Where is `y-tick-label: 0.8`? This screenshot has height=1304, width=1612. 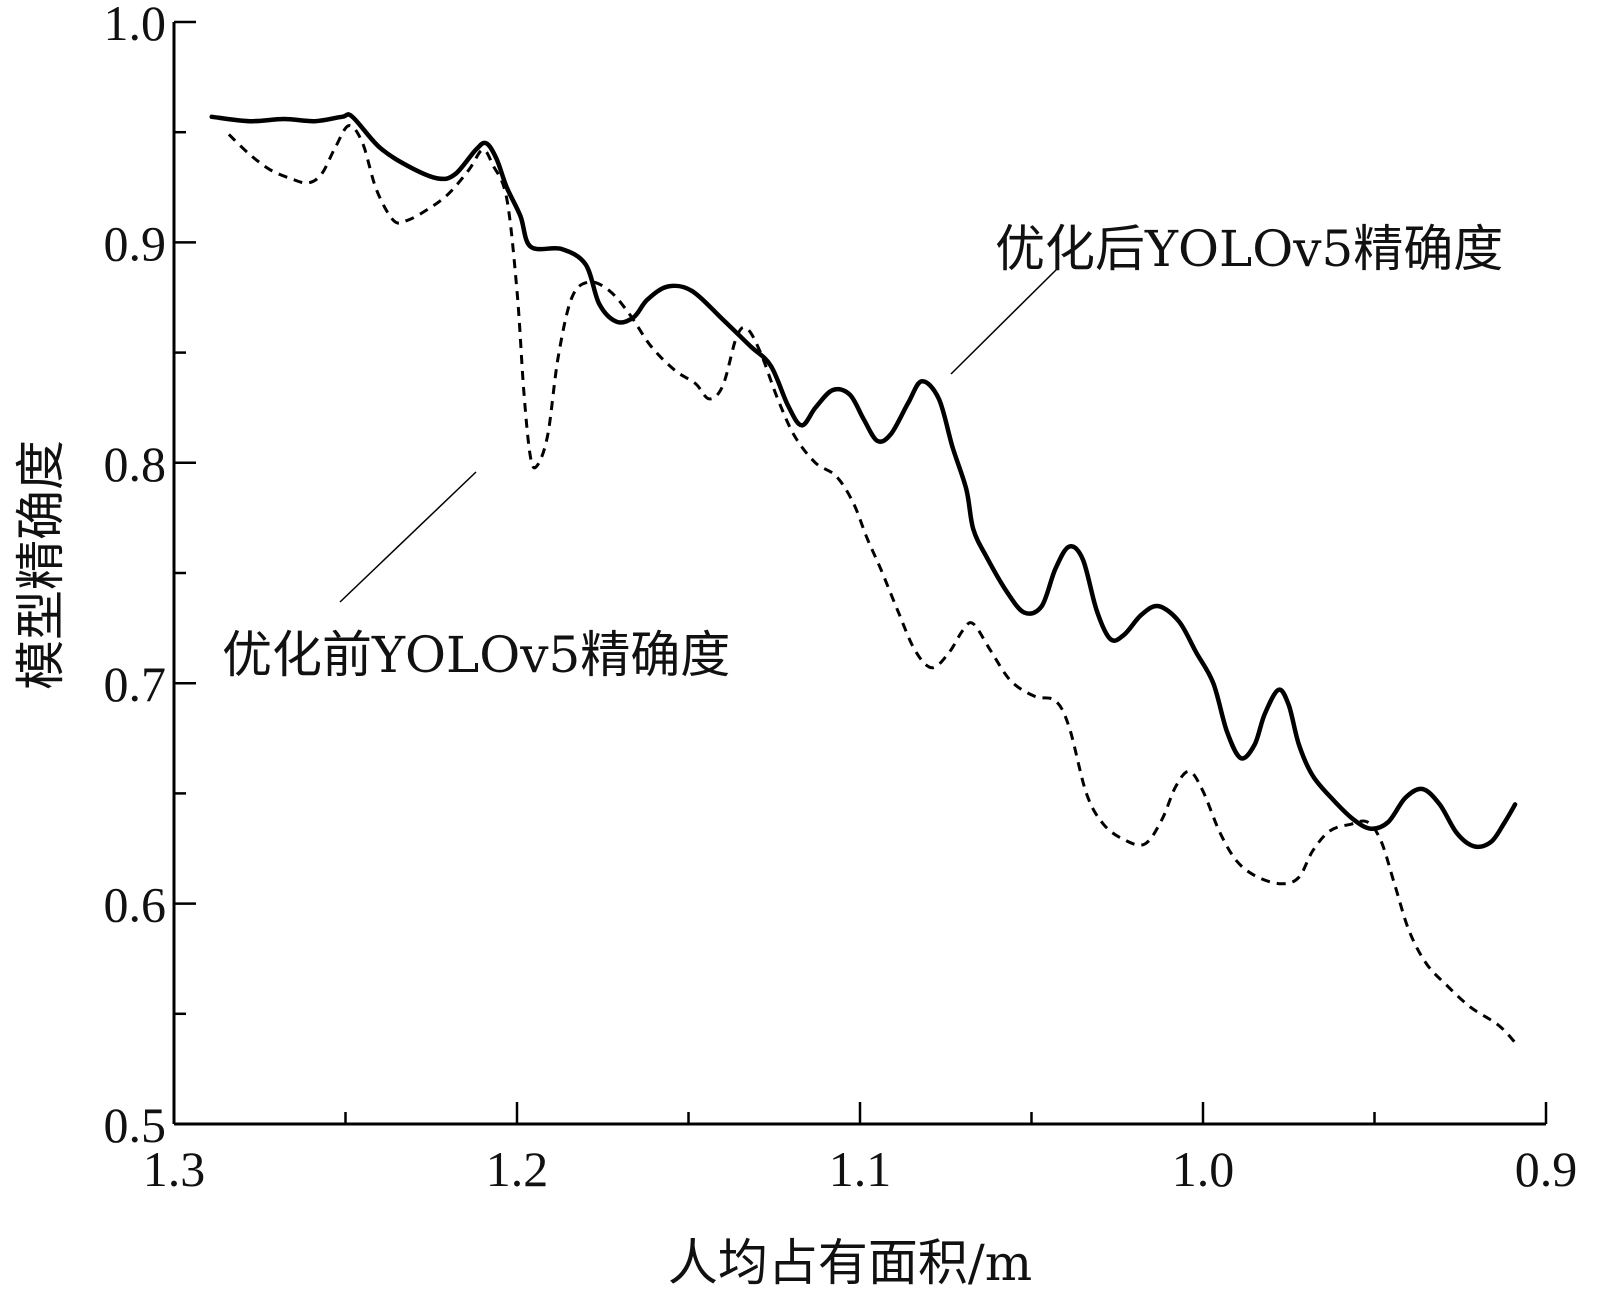 y-tick-label: 0.8 is located at coordinates (135, 464).